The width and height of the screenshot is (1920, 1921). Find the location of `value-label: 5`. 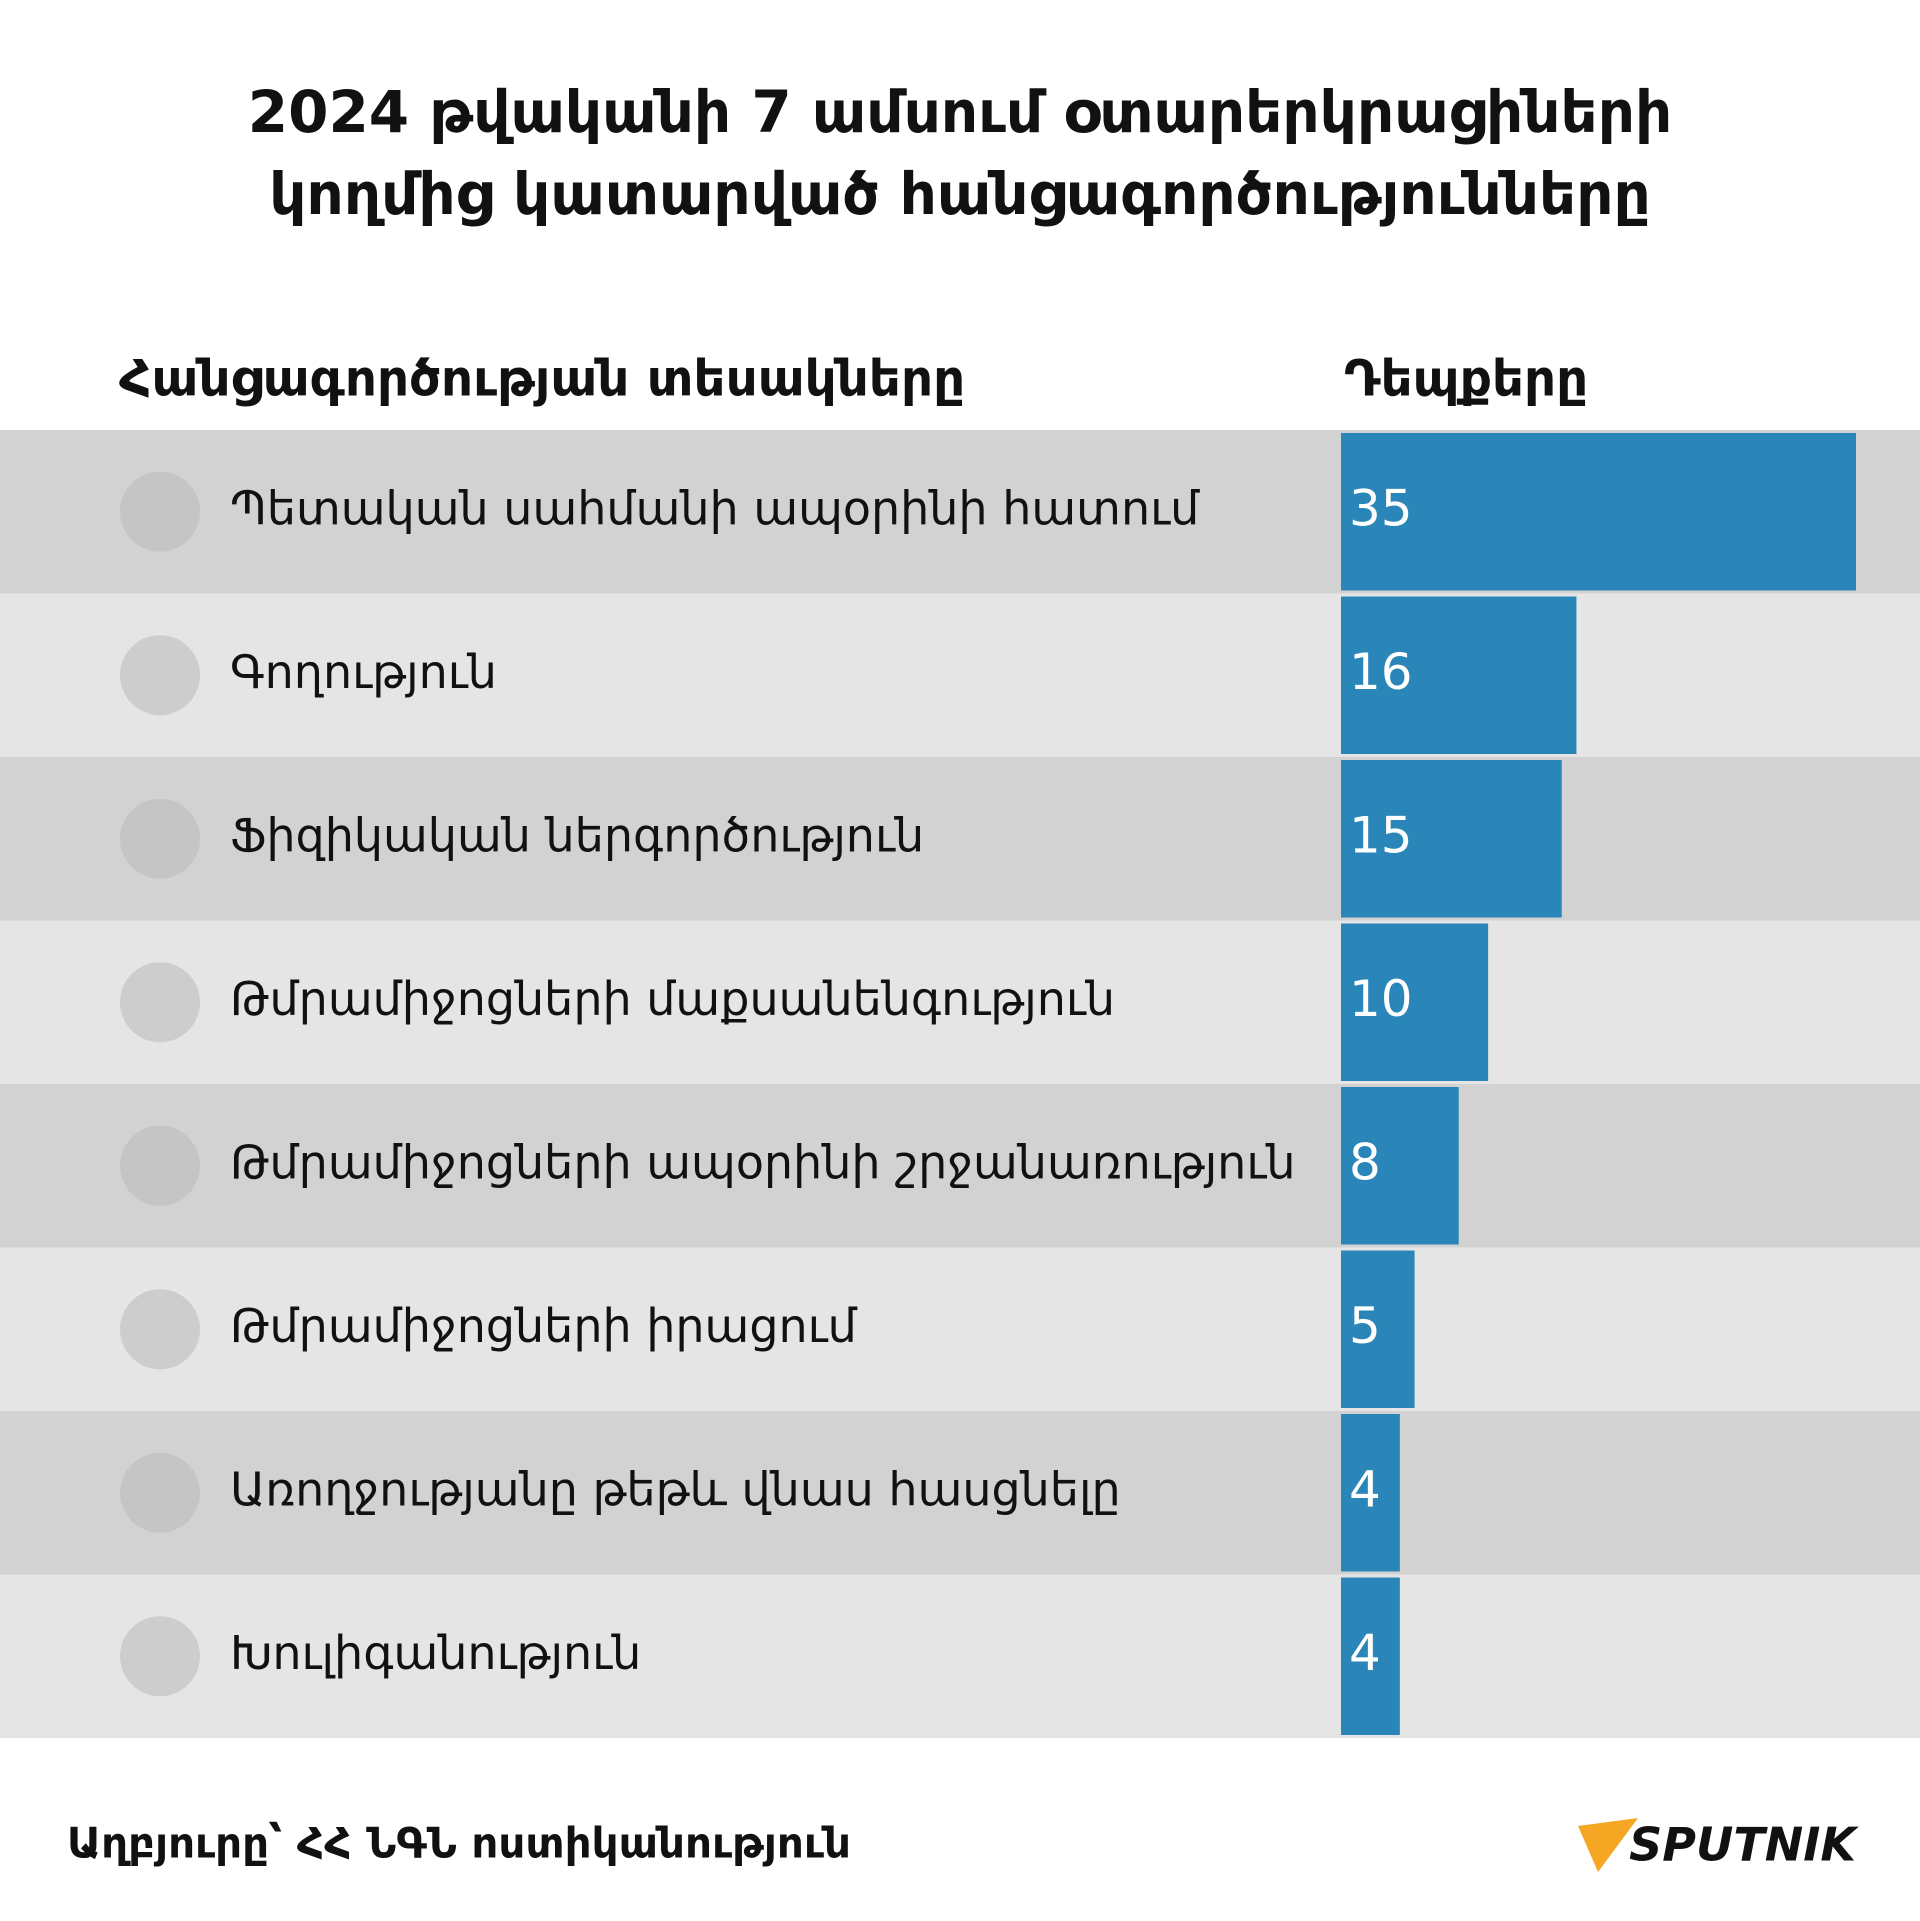

value-label: 5 is located at coordinates (1365, 1326).